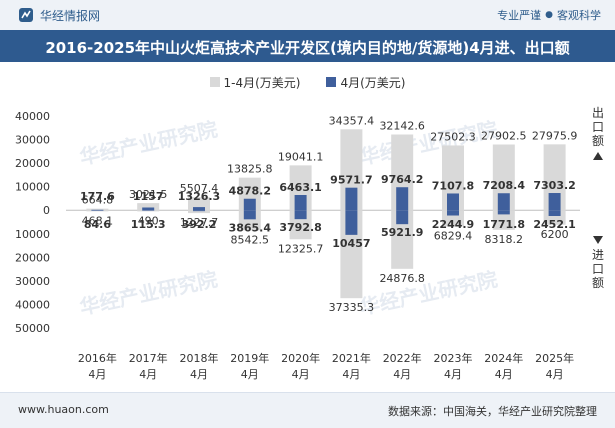 The height and width of the screenshot is (428, 615). What do you see at coordinates (351, 358) in the screenshot?
I see `x-tick-label-year: 2021年` at bounding box center [351, 358].